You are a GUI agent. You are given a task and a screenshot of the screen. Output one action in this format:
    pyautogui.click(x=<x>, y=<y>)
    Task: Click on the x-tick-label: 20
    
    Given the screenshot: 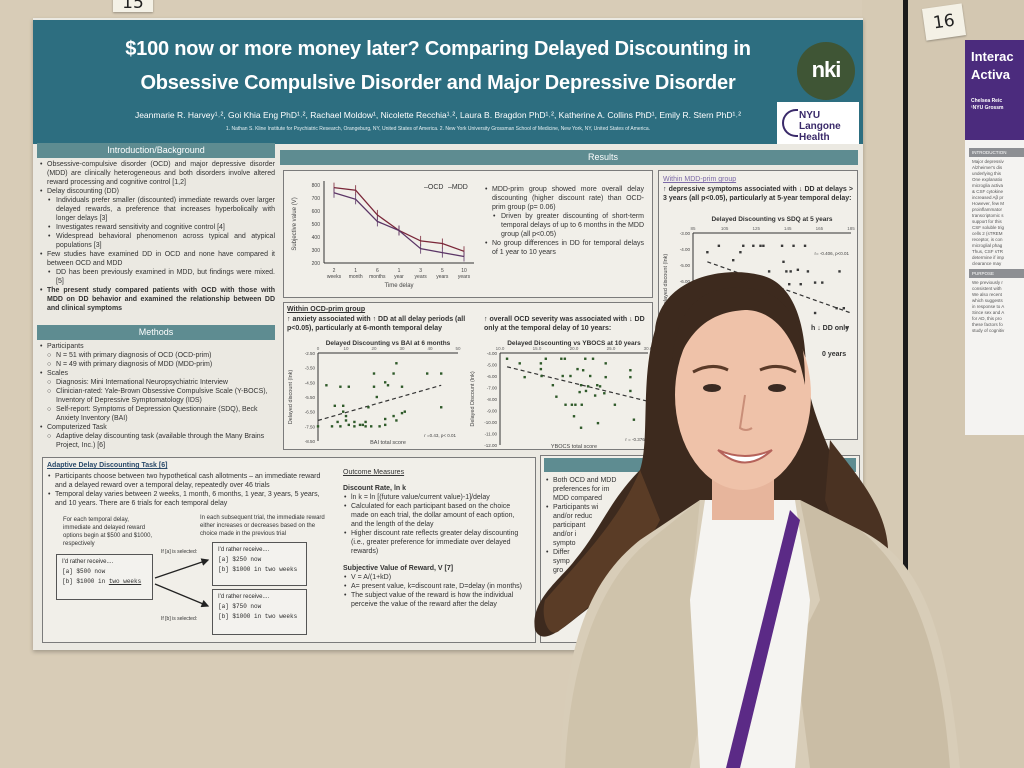 What is the action you would take?
    pyautogui.click(x=374, y=348)
    